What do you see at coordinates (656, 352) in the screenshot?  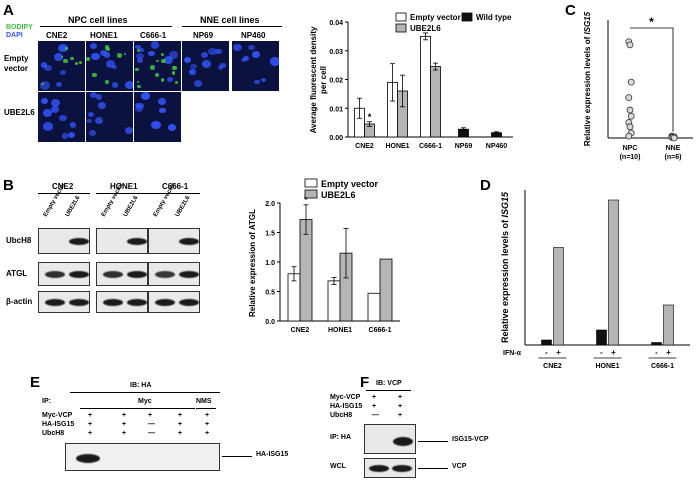 I see `treatment-sign: -` at bounding box center [656, 352].